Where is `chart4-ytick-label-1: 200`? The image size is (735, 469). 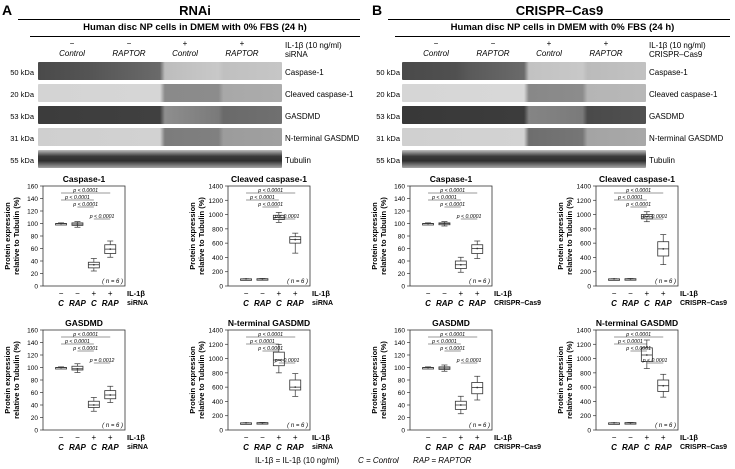 chart4-ytick-label-1: 200 is located at coordinates (217, 416).